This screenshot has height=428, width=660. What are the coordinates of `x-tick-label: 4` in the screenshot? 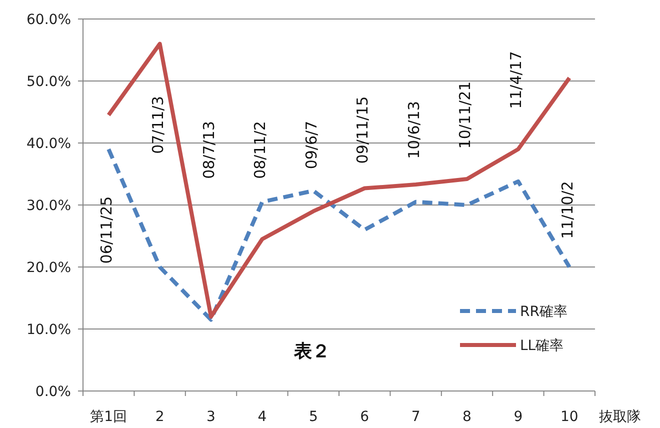 It's located at (262, 417).